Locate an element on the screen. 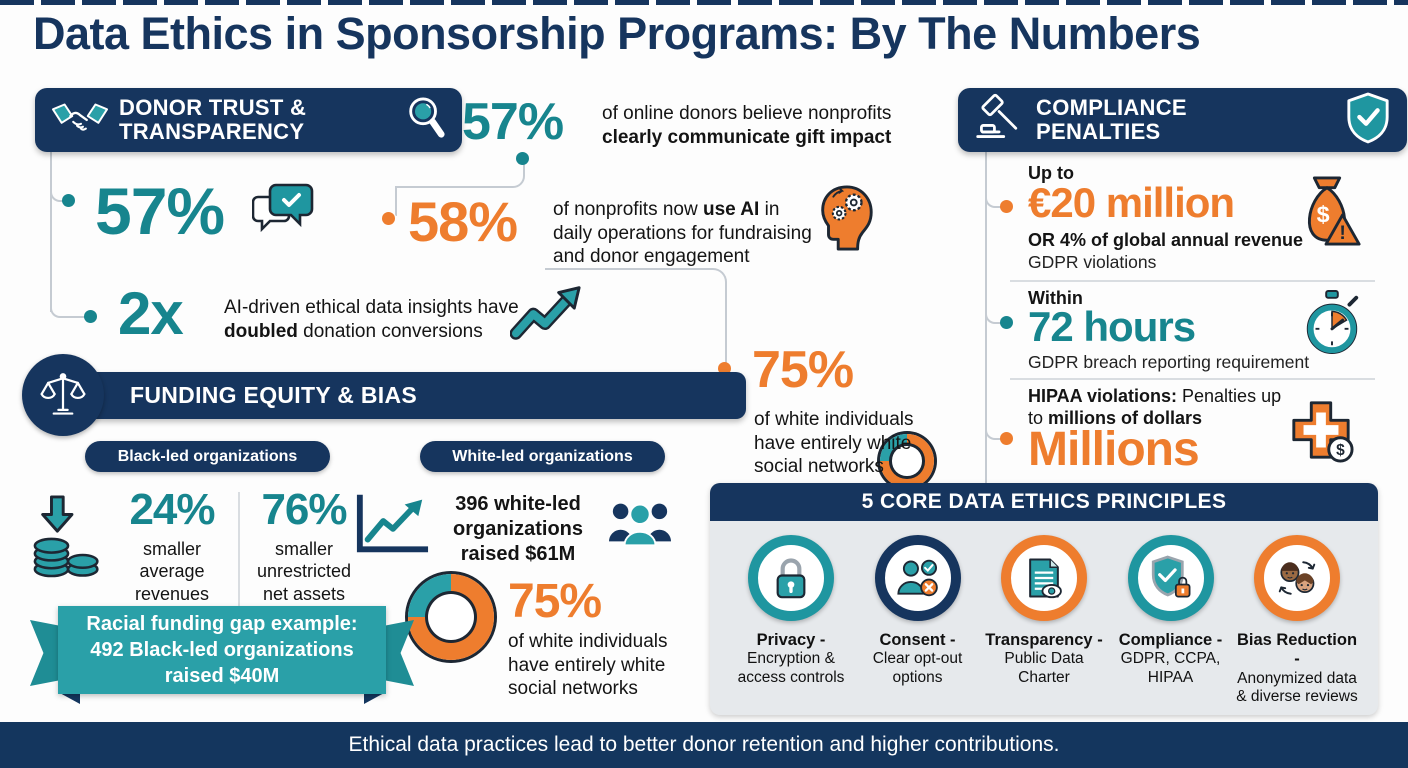 This screenshot has width=1408, height=768. funding-equity-title: FUNDING EQUITY & BIAS is located at coordinates (274, 394).